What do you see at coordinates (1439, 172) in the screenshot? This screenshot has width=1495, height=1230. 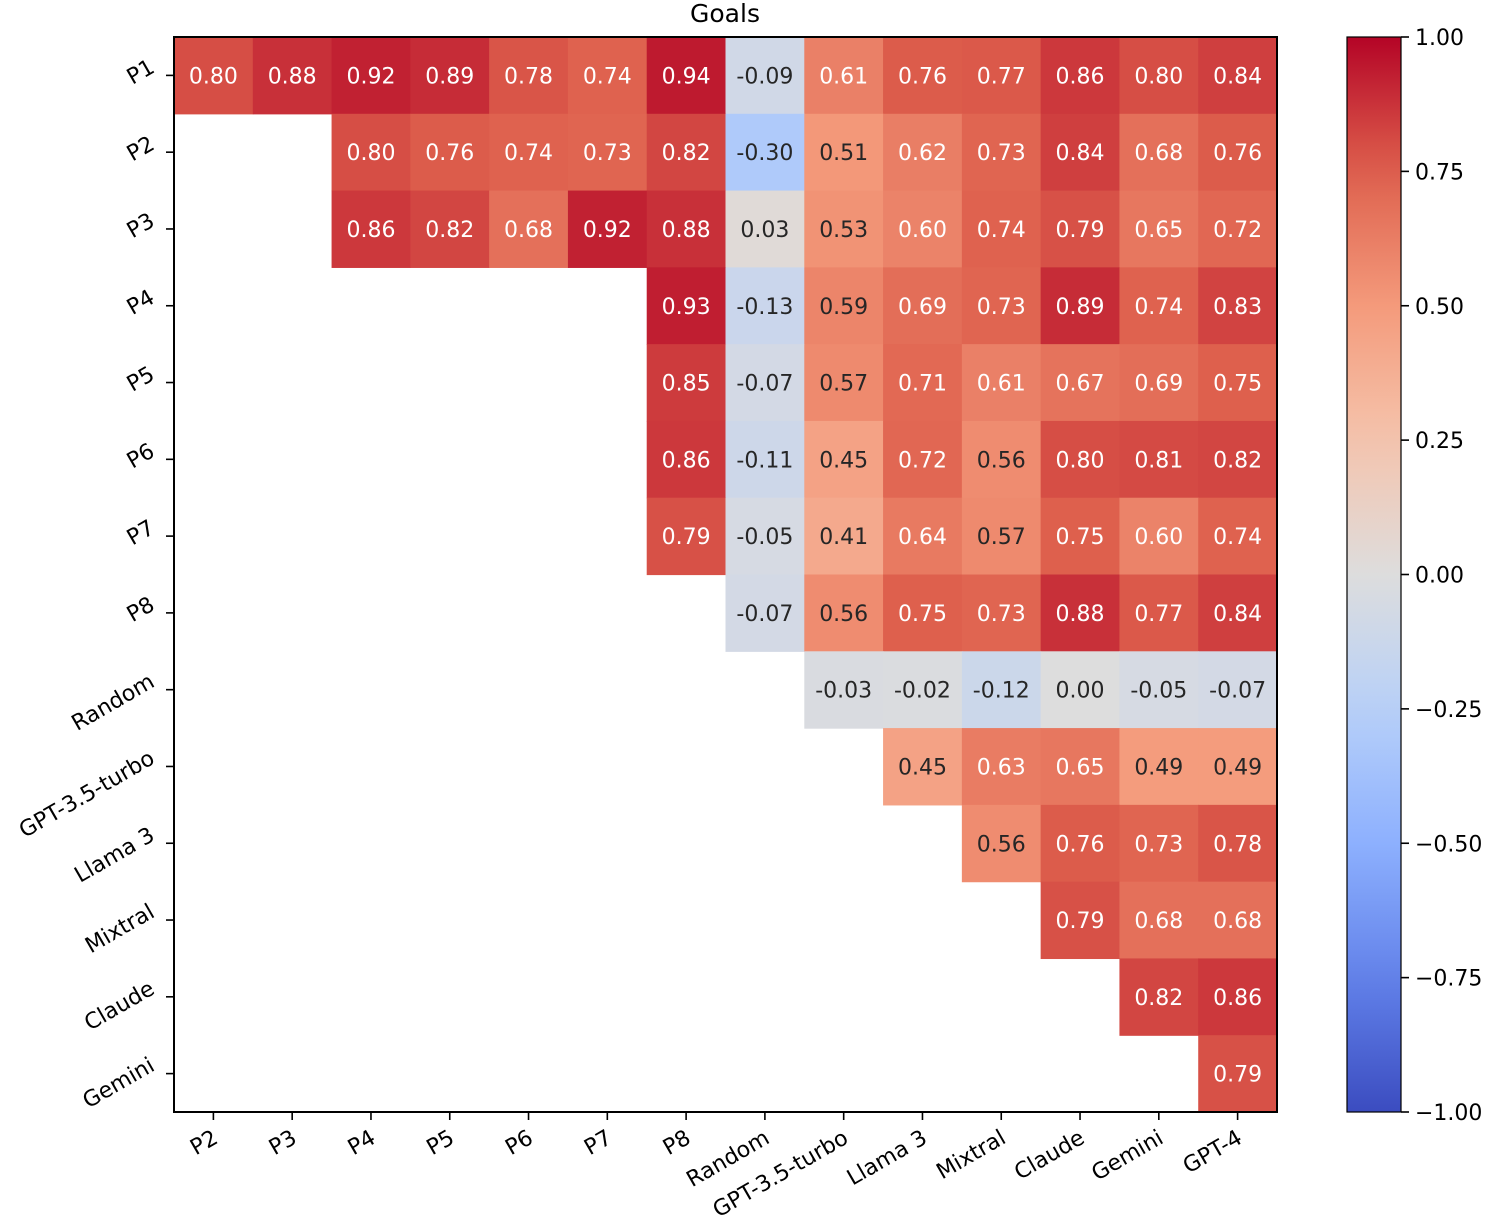 I see `colorbar-tick-label: 0.75` at bounding box center [1439, 172].